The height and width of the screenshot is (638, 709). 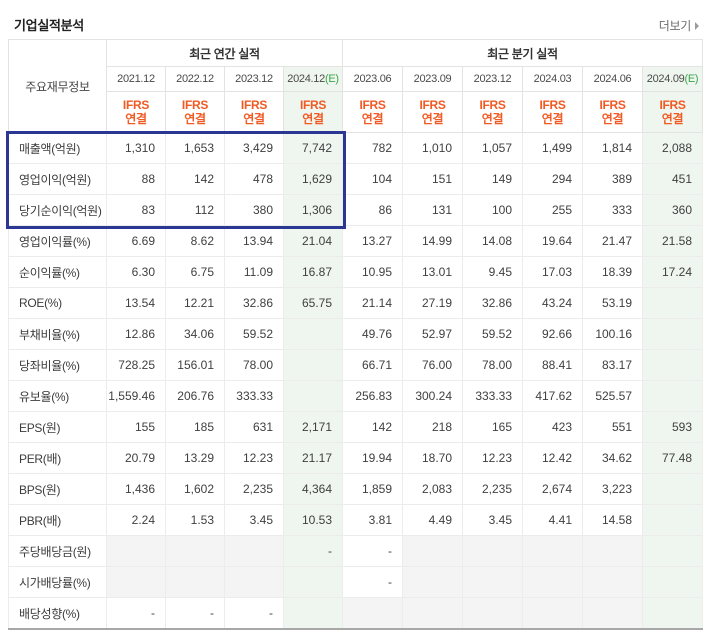 What do you see at coordinates (613, 427) in the screenshot?
I see `value-cell: 551` at bounding box center [613, 427].